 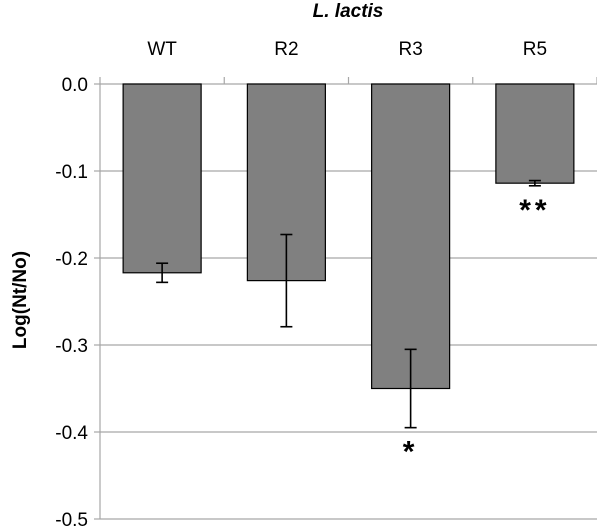 What do you see at coordinates (162, 273) in the screenshot?
I see `error-bar-wt` at bounding box center [162, 273].